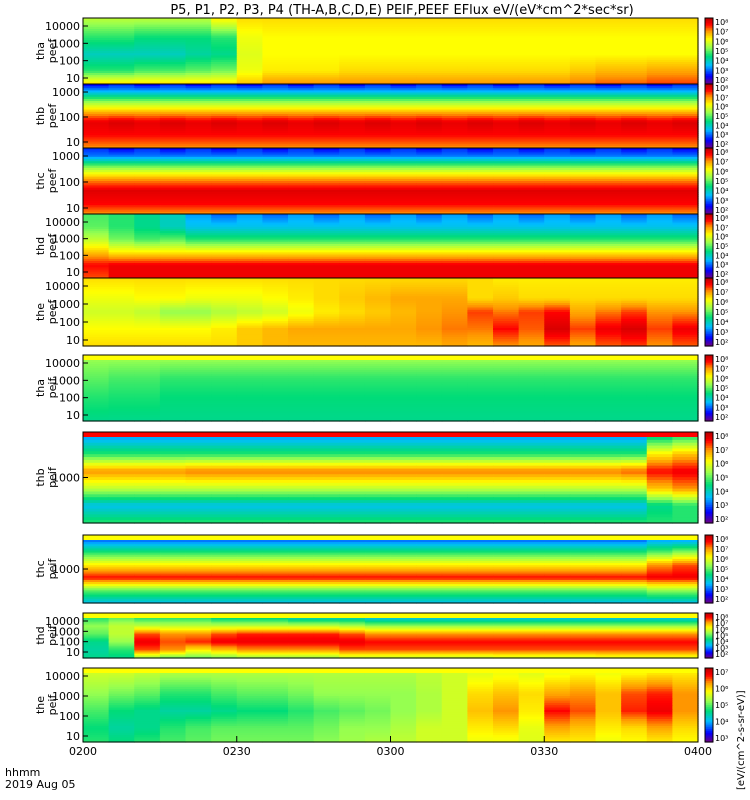 The image size is (750, 800). Describe the element at coordinates (62, 222) in the screenshot. I see `y-tick-label: 10000` at that location.